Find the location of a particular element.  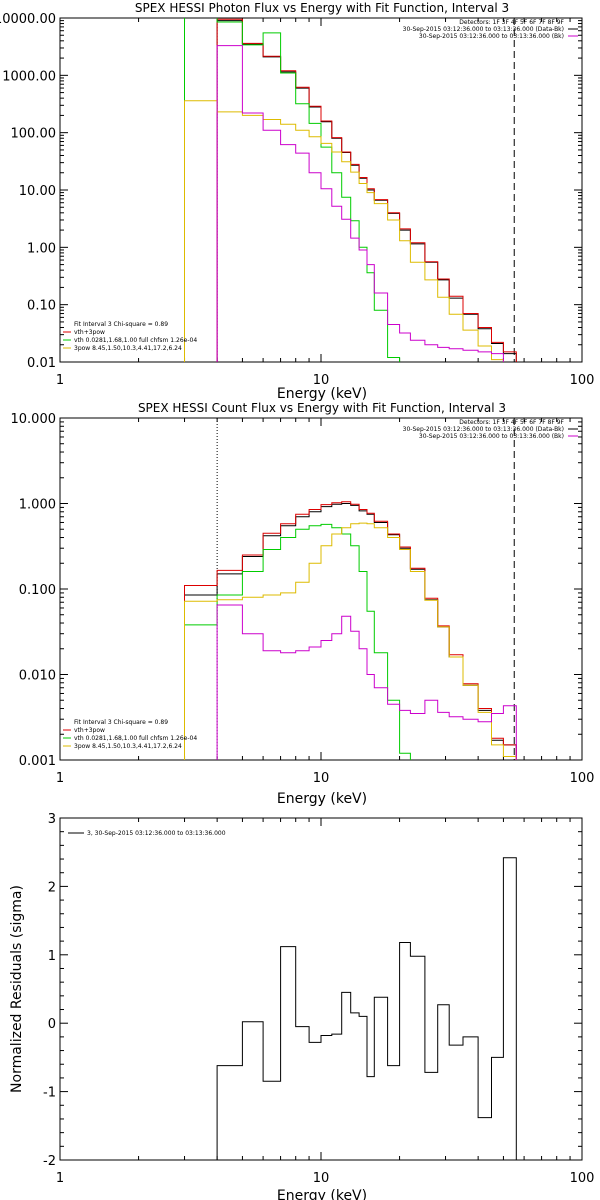

residuals-series-group is located at coordinates (366, 1008).